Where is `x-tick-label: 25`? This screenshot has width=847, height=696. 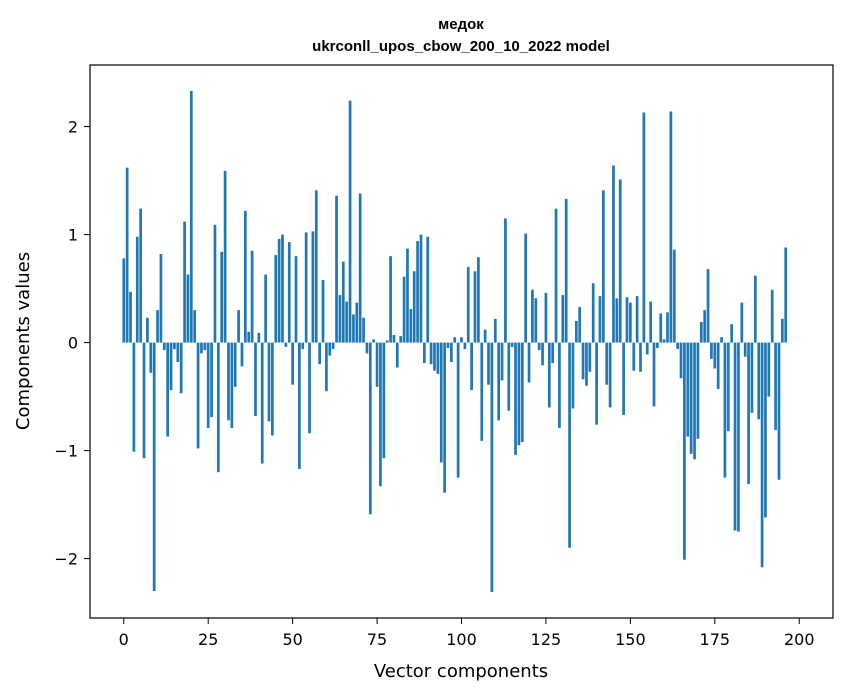 x-tick-label: 25 is located at coordinates (208, 639).